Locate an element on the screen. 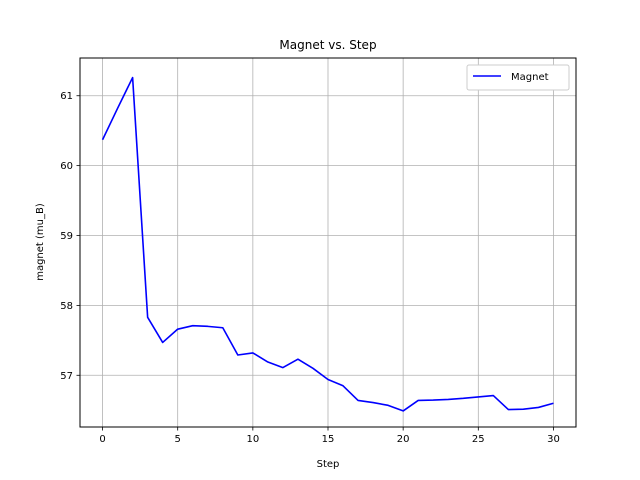 This screenshot has width=640, height=480. x-tick-label: 25 is located at coordinates (478, 439).